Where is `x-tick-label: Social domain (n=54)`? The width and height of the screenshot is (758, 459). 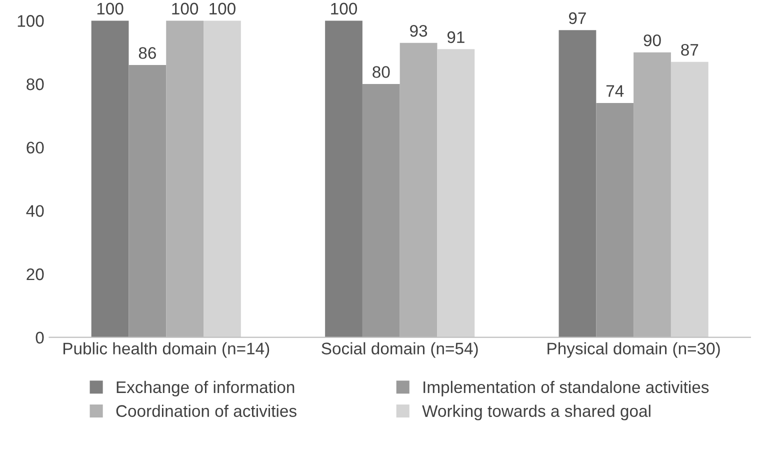
x-tick-label: Social domain (n=54) is located at coordinates (400, 350).